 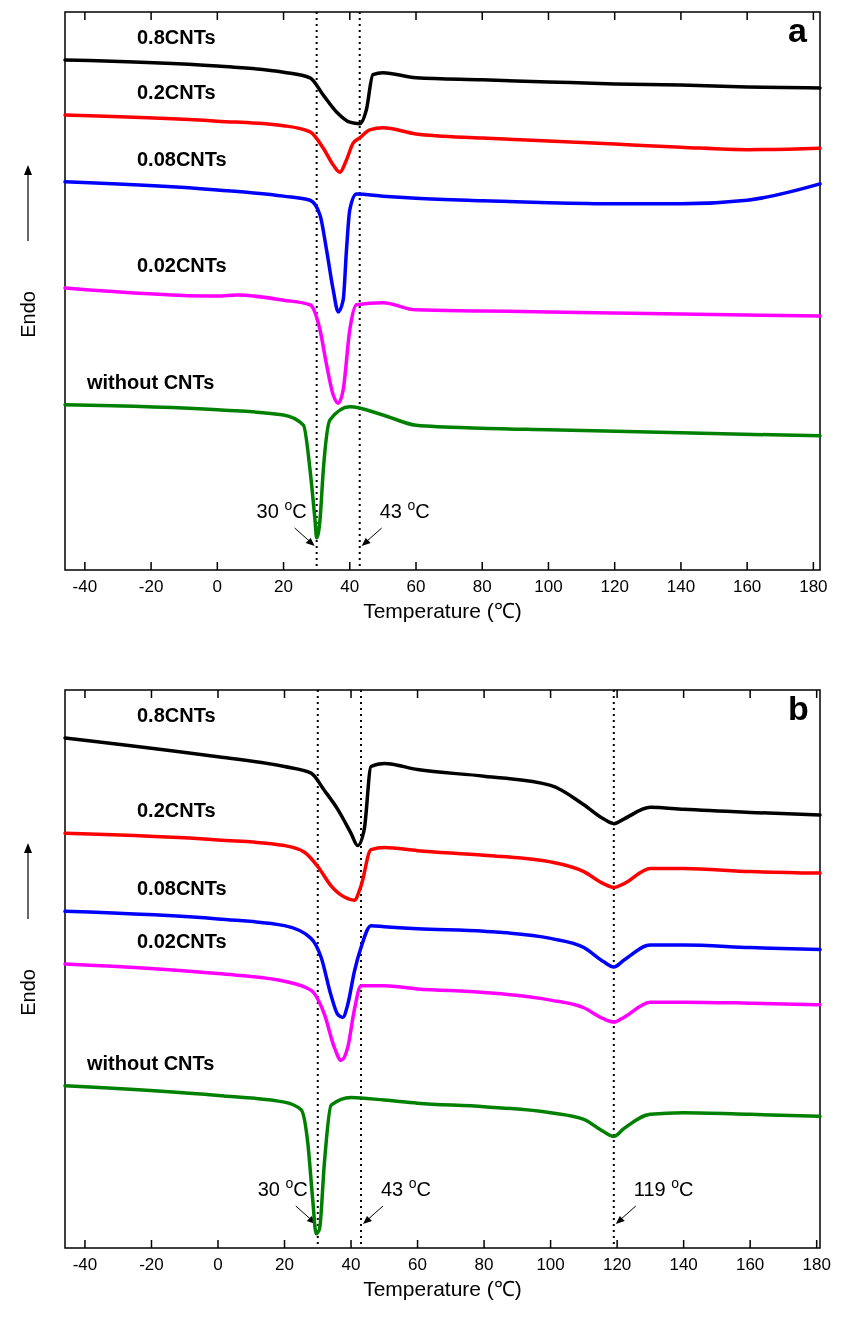 What do you see at coordinates (798, 708) in the screenshot?
I see `text: b` at bounding box center [798, 708].